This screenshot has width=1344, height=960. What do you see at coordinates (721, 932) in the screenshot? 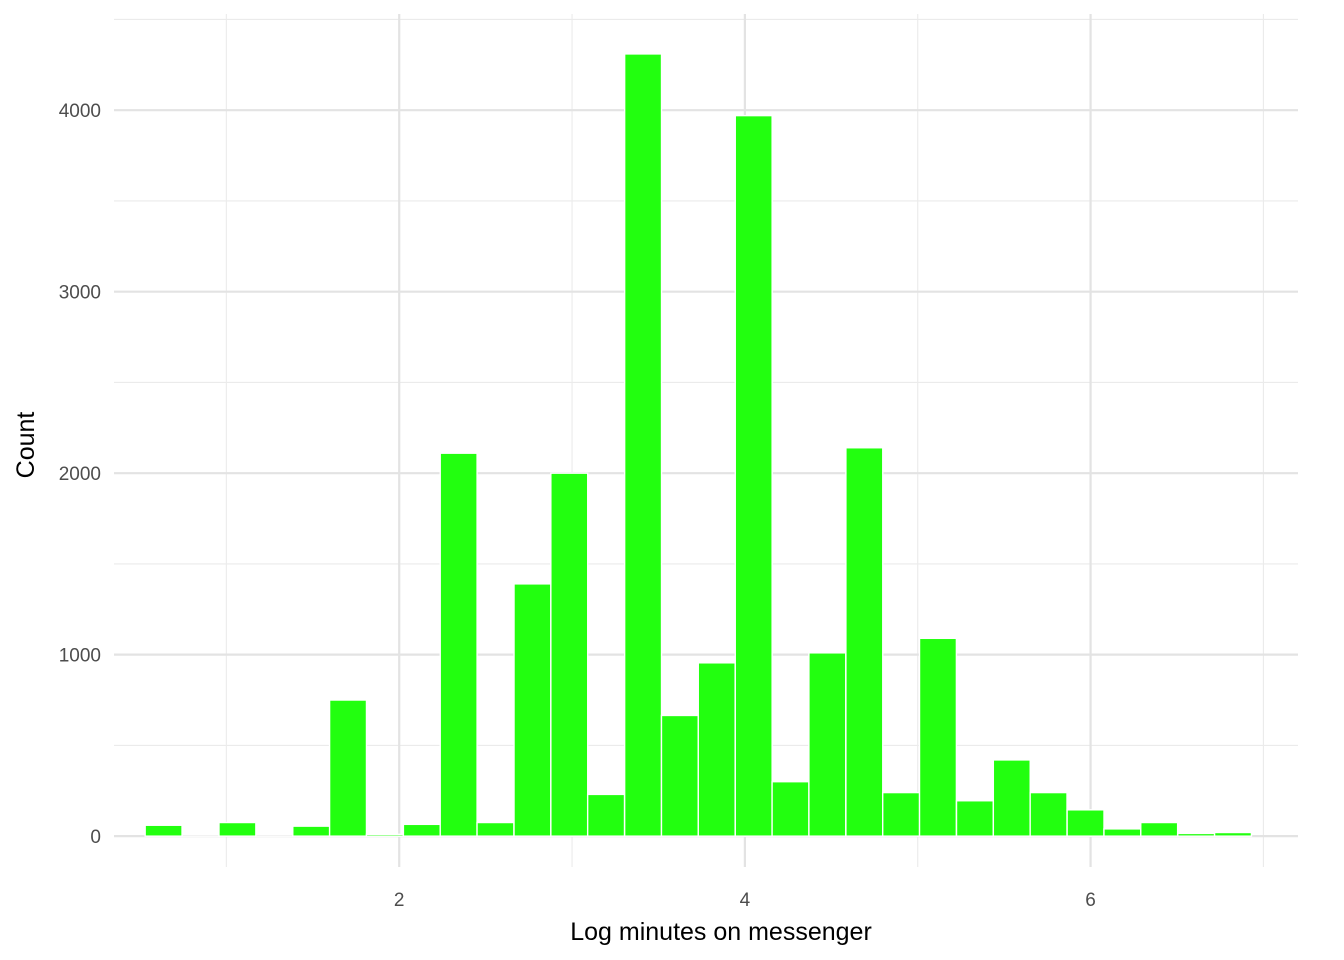
I see `x-axis-title: Log minutes on messenger` at bounding box center [721, 932].